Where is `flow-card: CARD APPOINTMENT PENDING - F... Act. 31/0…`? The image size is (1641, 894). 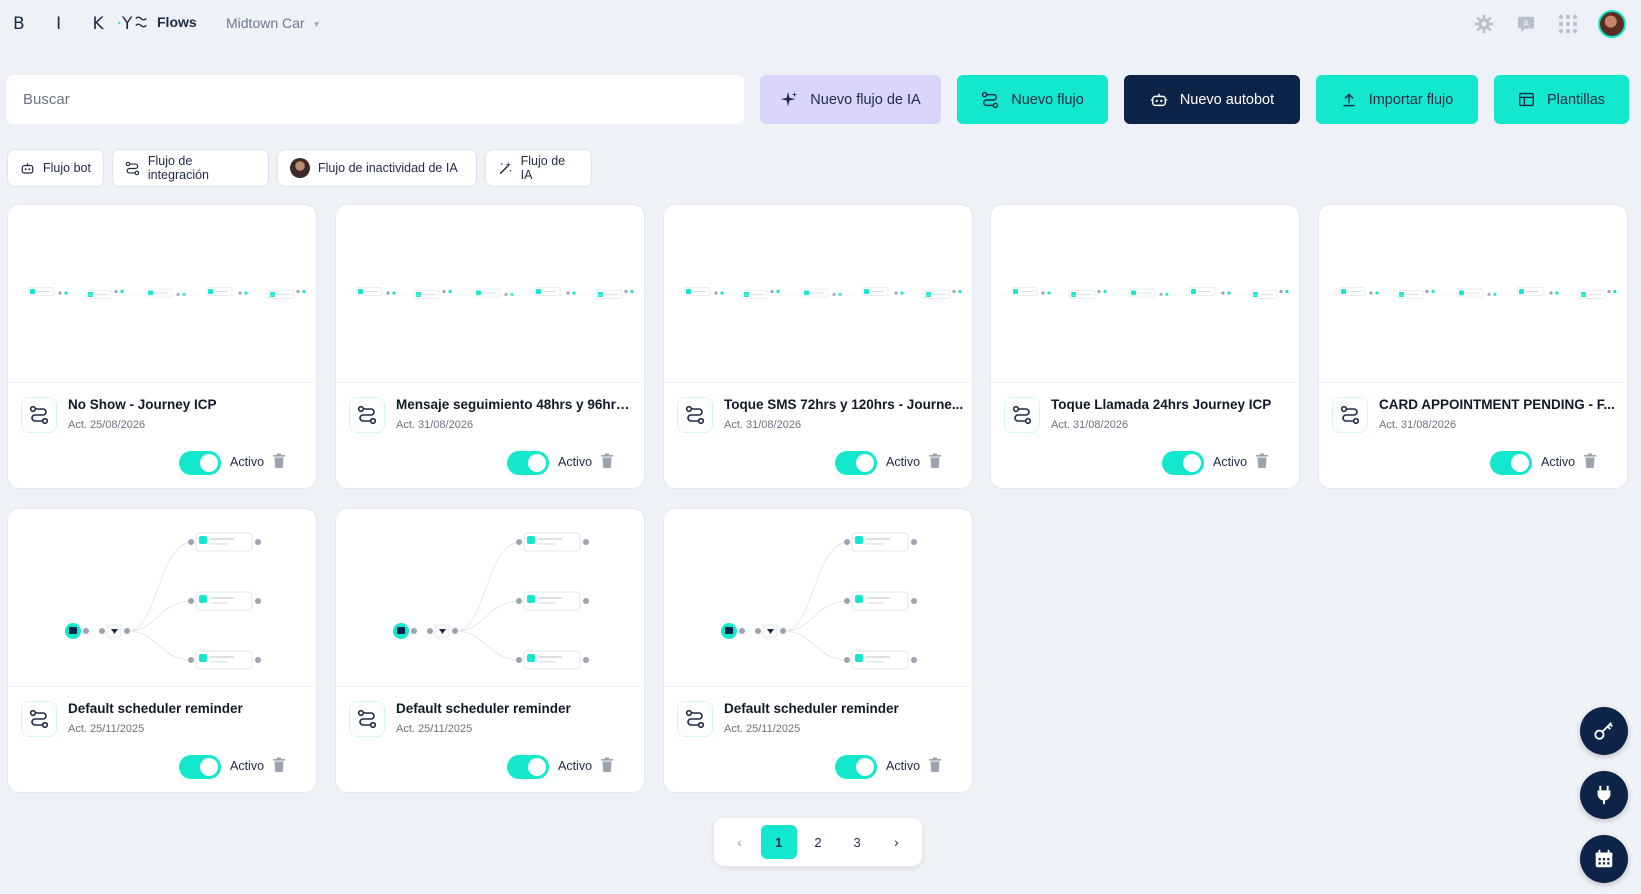 flow-card: CARD APPOINTMENT PENDING - F... Act. 31/0… is located at coordinates (1473, 346).